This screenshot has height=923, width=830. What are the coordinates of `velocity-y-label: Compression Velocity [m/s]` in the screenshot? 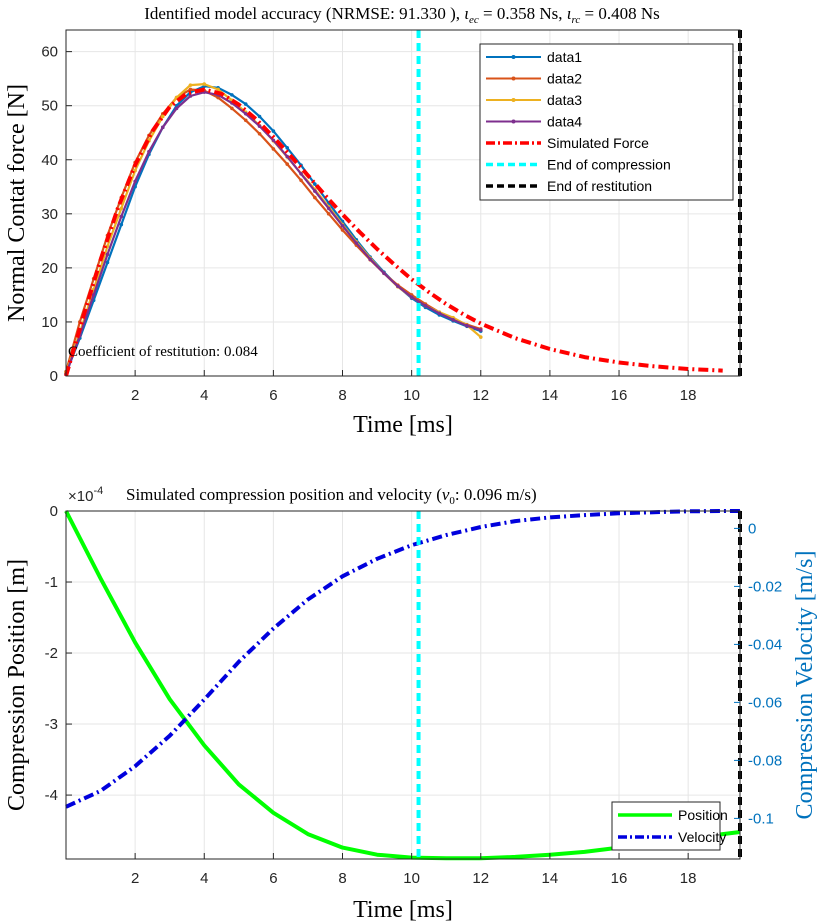 It's located at (805, 685).